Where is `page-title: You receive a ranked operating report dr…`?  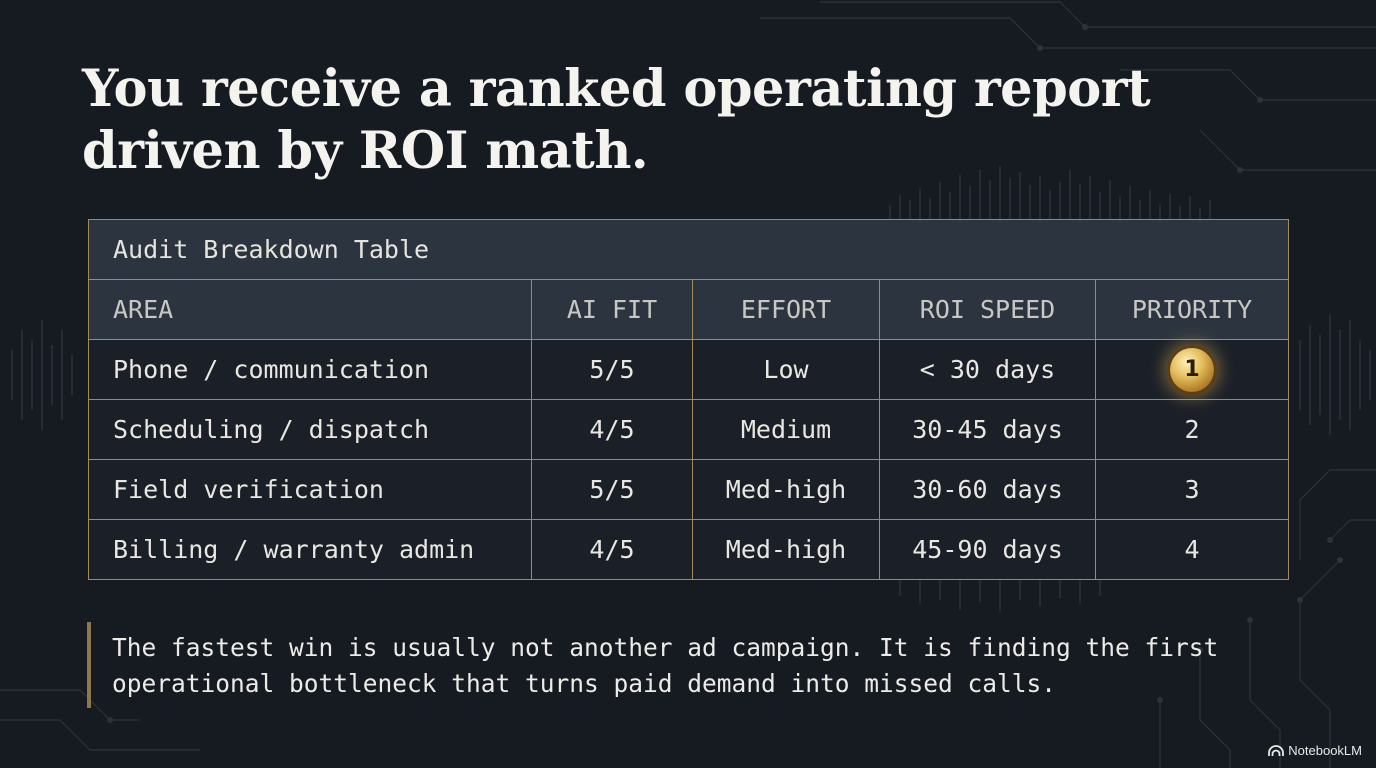
page-title: You receive a ranked operating report dr… is located at coordinates (616, 120).